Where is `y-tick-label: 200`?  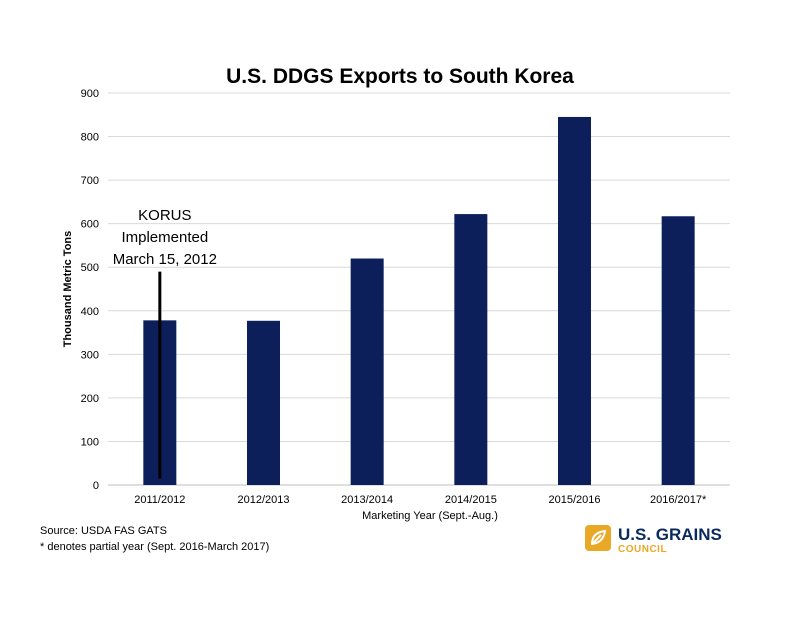
y-tick-label: 200 is located at coordinates (90, 399).